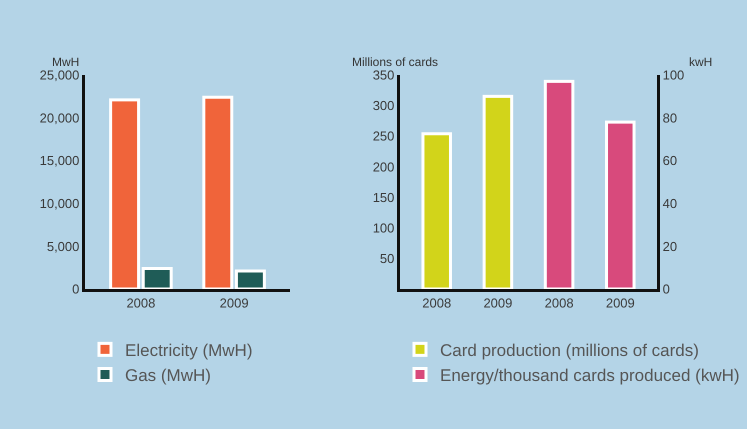  What do you see at coordinates (670, 246) in the screenshot?
I see `y2-tick-label: 20` at bounding box center [670, 246].